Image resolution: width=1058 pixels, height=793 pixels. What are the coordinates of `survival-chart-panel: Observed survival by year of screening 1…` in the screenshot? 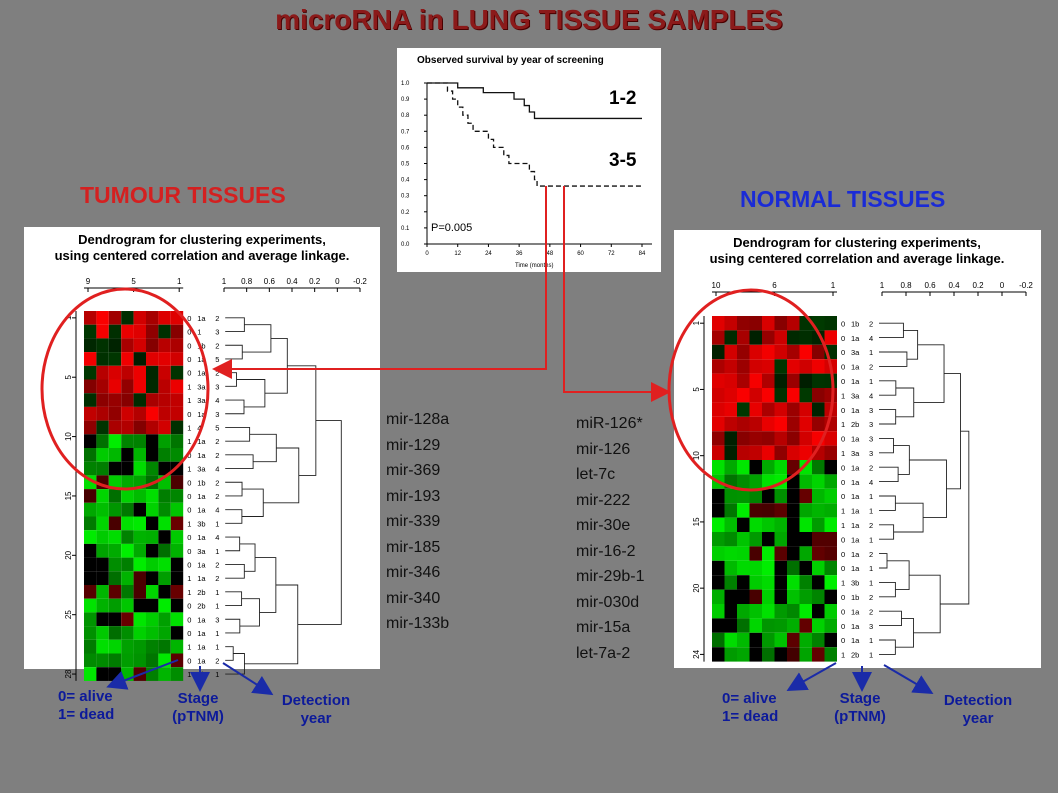 It's located at (529, 160).